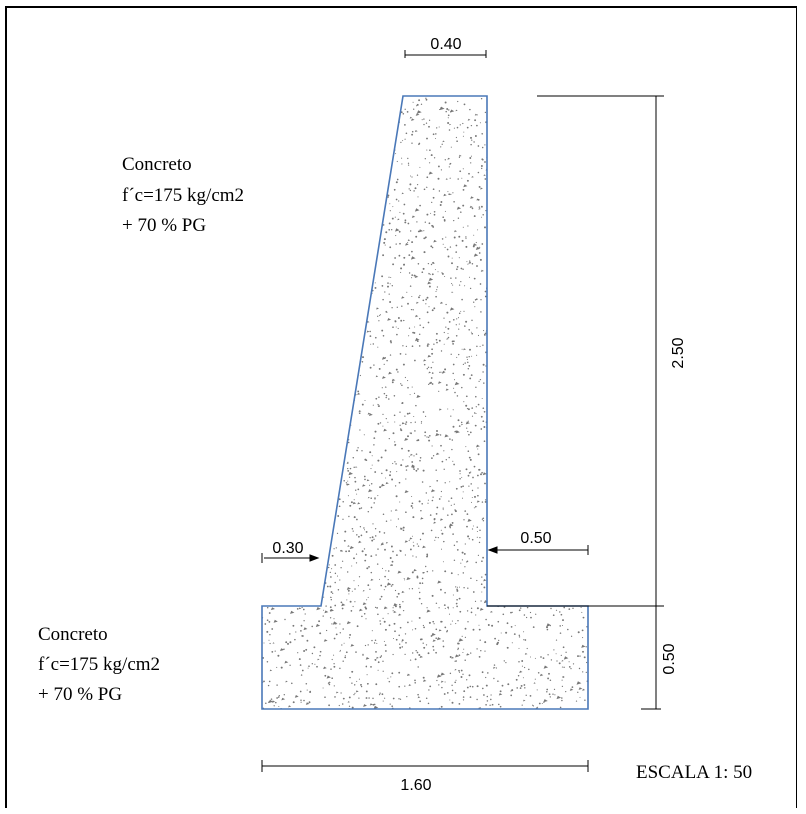 This screenshot has height=814, width=806. I want to click on dim-toe, so click(290, 558).